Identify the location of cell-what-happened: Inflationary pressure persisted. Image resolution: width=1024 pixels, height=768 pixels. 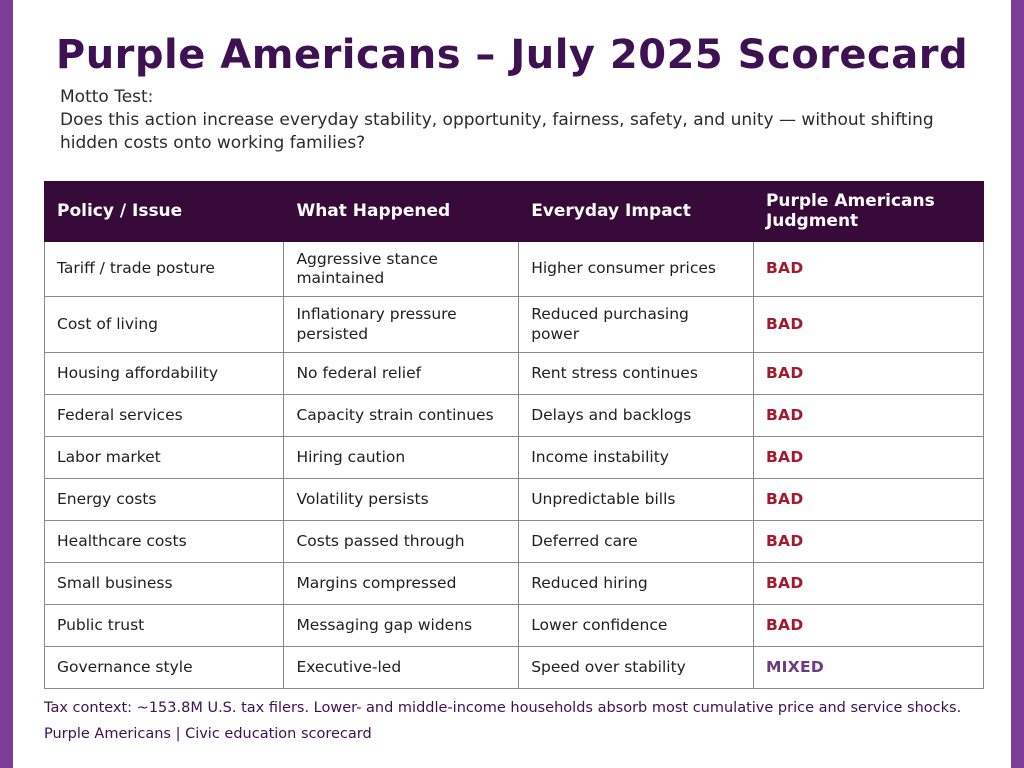
(401, 325).